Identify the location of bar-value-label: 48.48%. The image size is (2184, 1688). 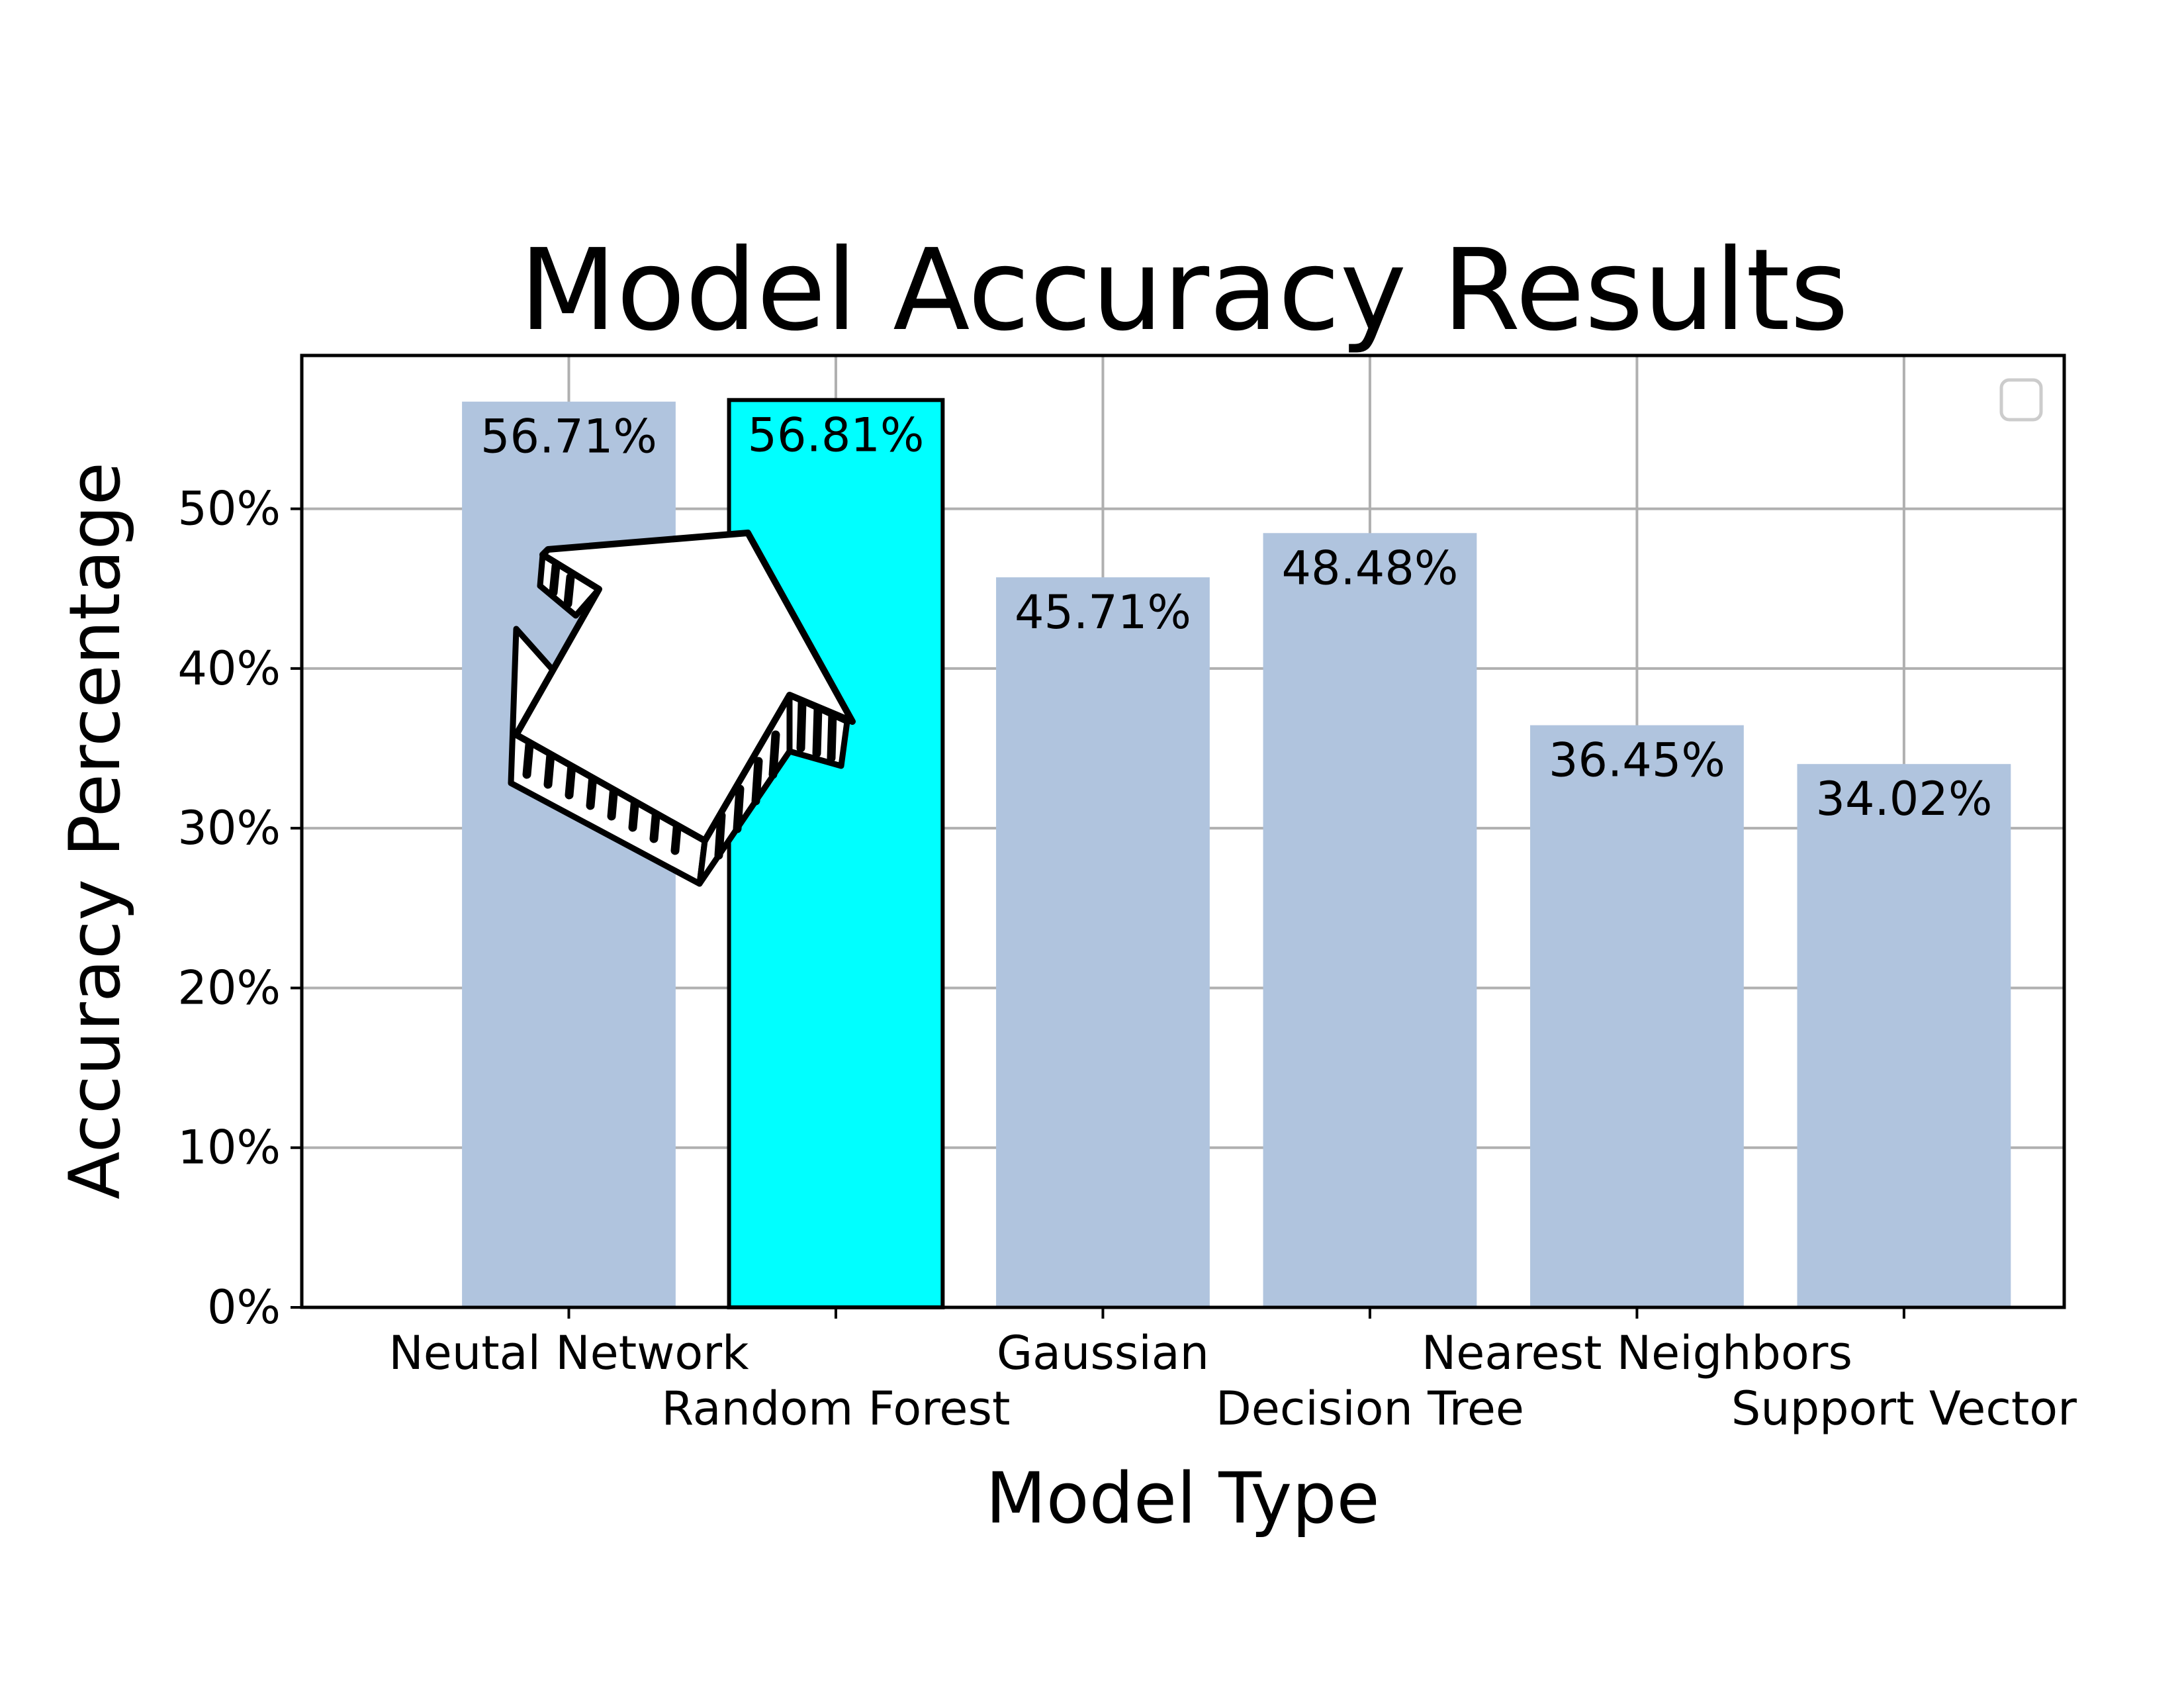
(1369, 568).